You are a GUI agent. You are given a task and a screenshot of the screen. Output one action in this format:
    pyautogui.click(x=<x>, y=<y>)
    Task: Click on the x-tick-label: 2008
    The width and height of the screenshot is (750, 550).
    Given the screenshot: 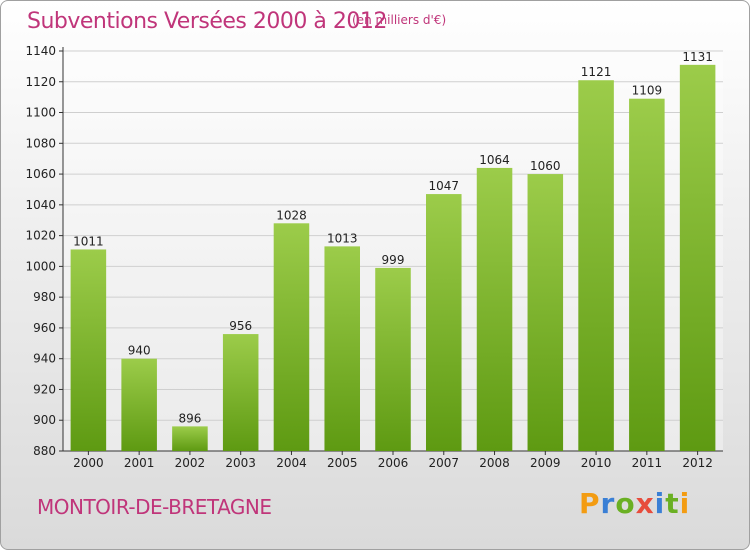 What is the action you would take?
    pyautogui.click(x=494, y=463)
    